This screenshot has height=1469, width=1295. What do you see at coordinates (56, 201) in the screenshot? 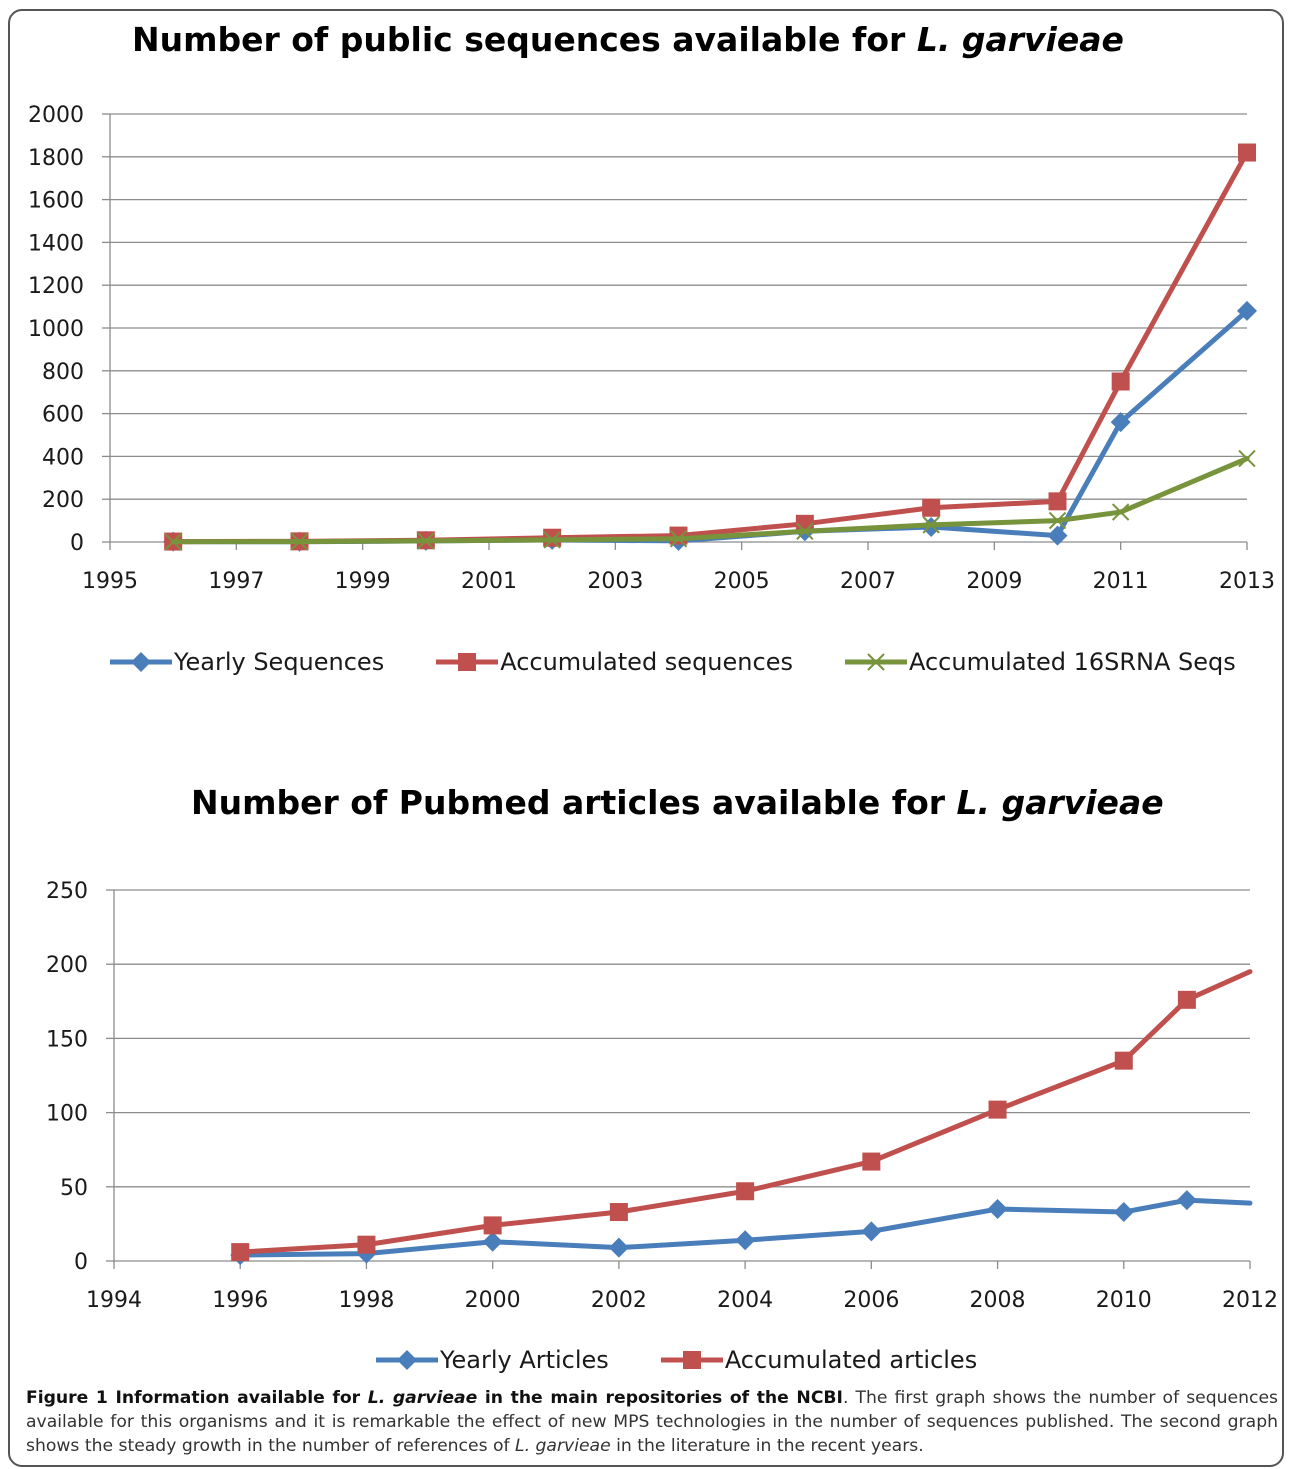
I see `y-tick-label: 1600` at bounding box center [56, 201].